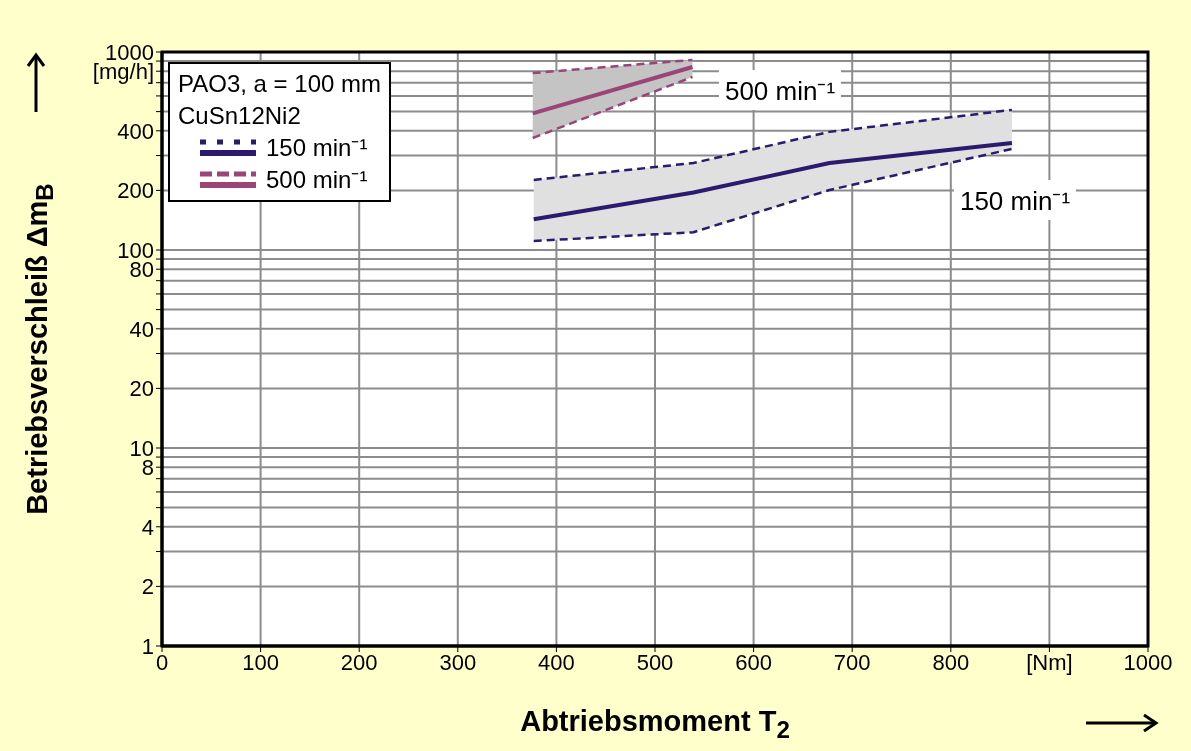  I want to click on legend-label: 500 min⁻¹, so click(317, 180).